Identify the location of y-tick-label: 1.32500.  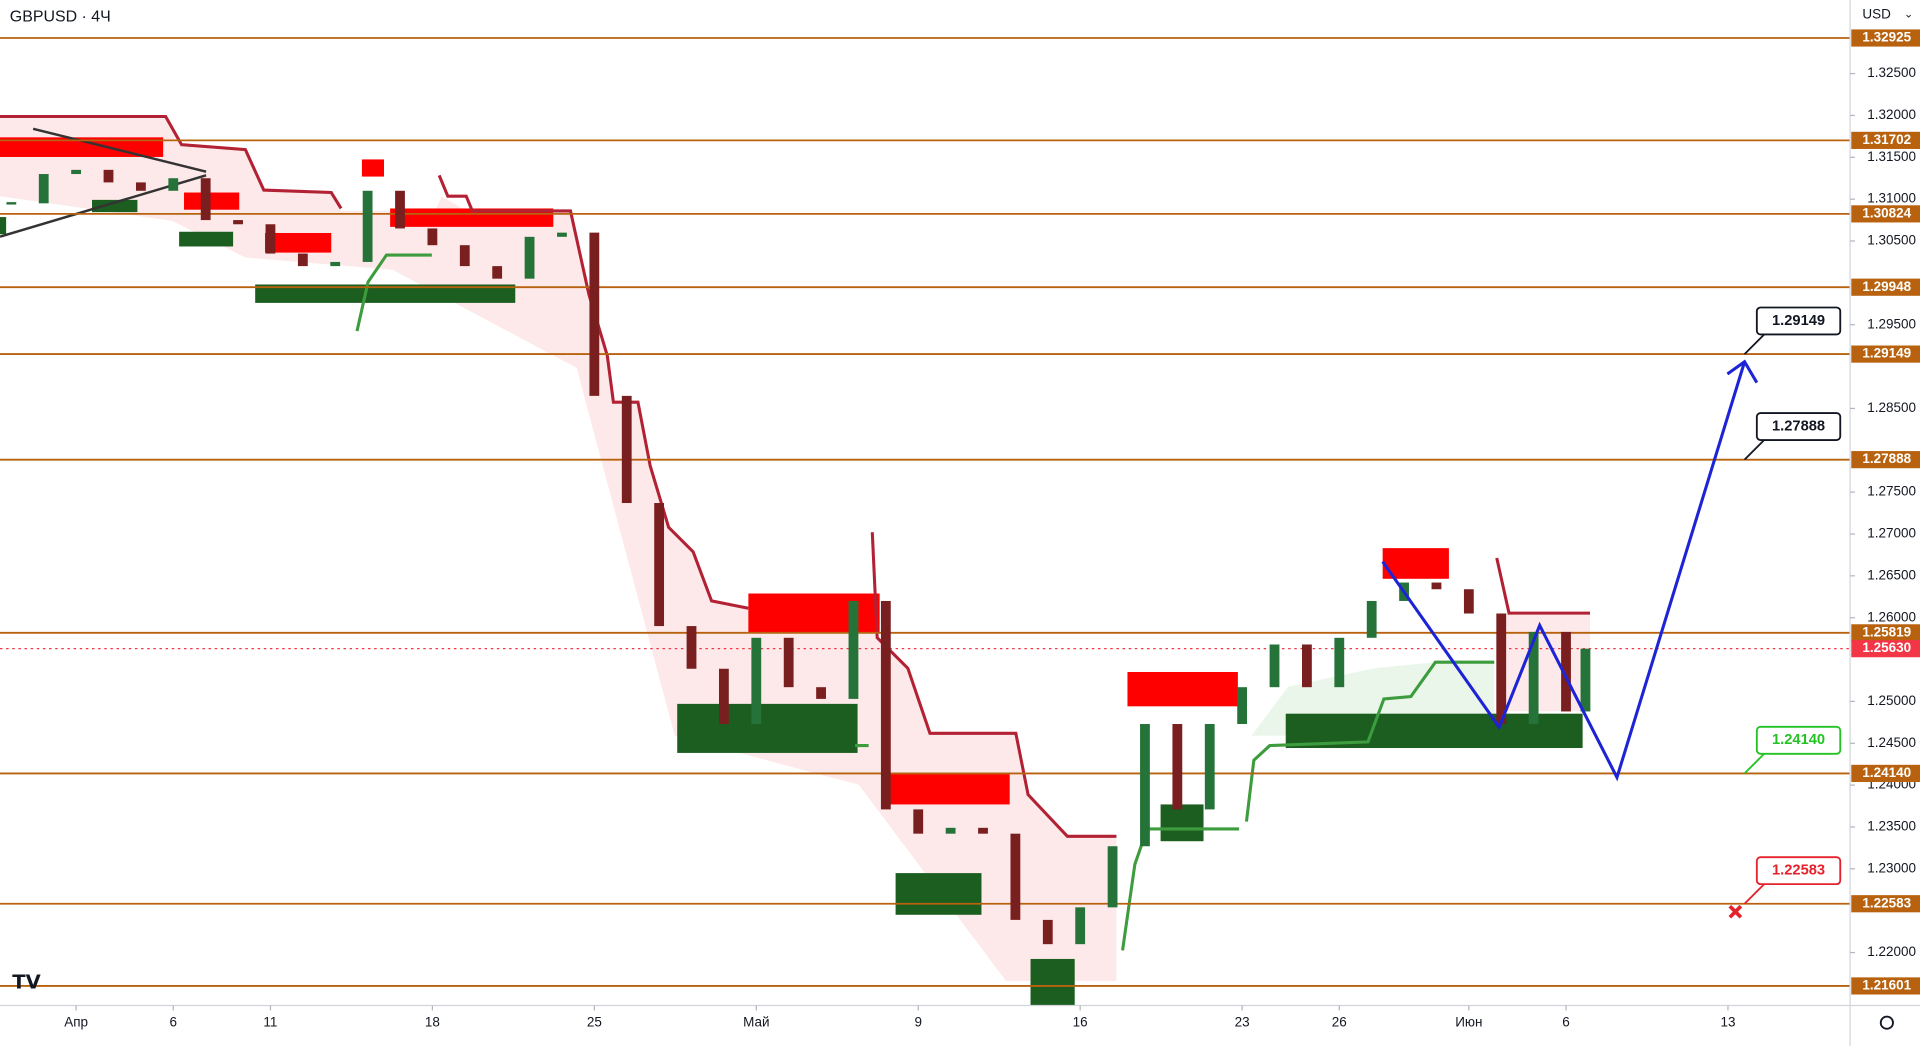
(1891, 72).